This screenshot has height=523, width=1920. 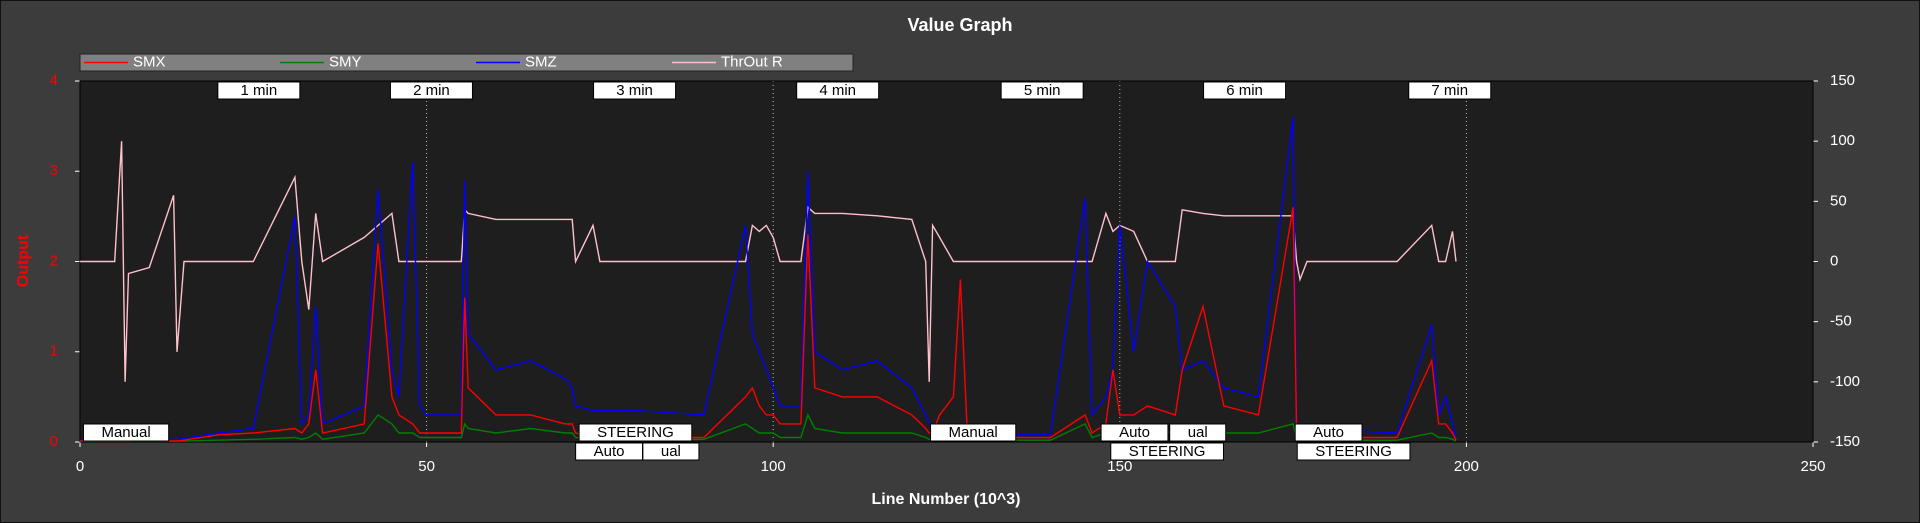 What do you see at coordinates (426, 466) in the screenshot?
I see `x-tick-label: 50` at bounding box center [426, 466].